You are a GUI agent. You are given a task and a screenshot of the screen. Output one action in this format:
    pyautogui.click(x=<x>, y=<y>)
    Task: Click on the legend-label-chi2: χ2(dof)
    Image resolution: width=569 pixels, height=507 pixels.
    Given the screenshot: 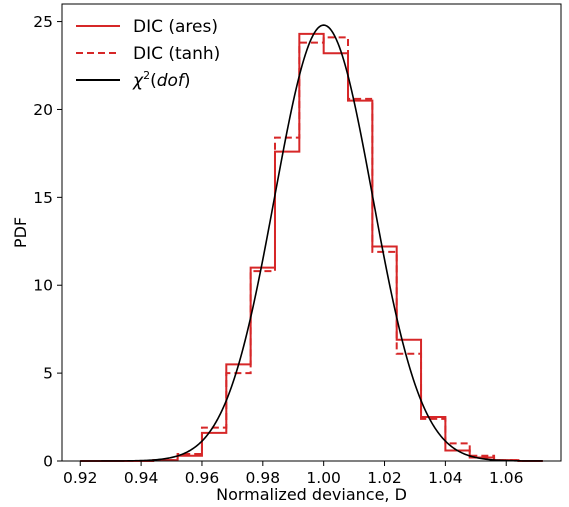 What is the action you would take?
    pyautogui.click(x=161, y=80)
    